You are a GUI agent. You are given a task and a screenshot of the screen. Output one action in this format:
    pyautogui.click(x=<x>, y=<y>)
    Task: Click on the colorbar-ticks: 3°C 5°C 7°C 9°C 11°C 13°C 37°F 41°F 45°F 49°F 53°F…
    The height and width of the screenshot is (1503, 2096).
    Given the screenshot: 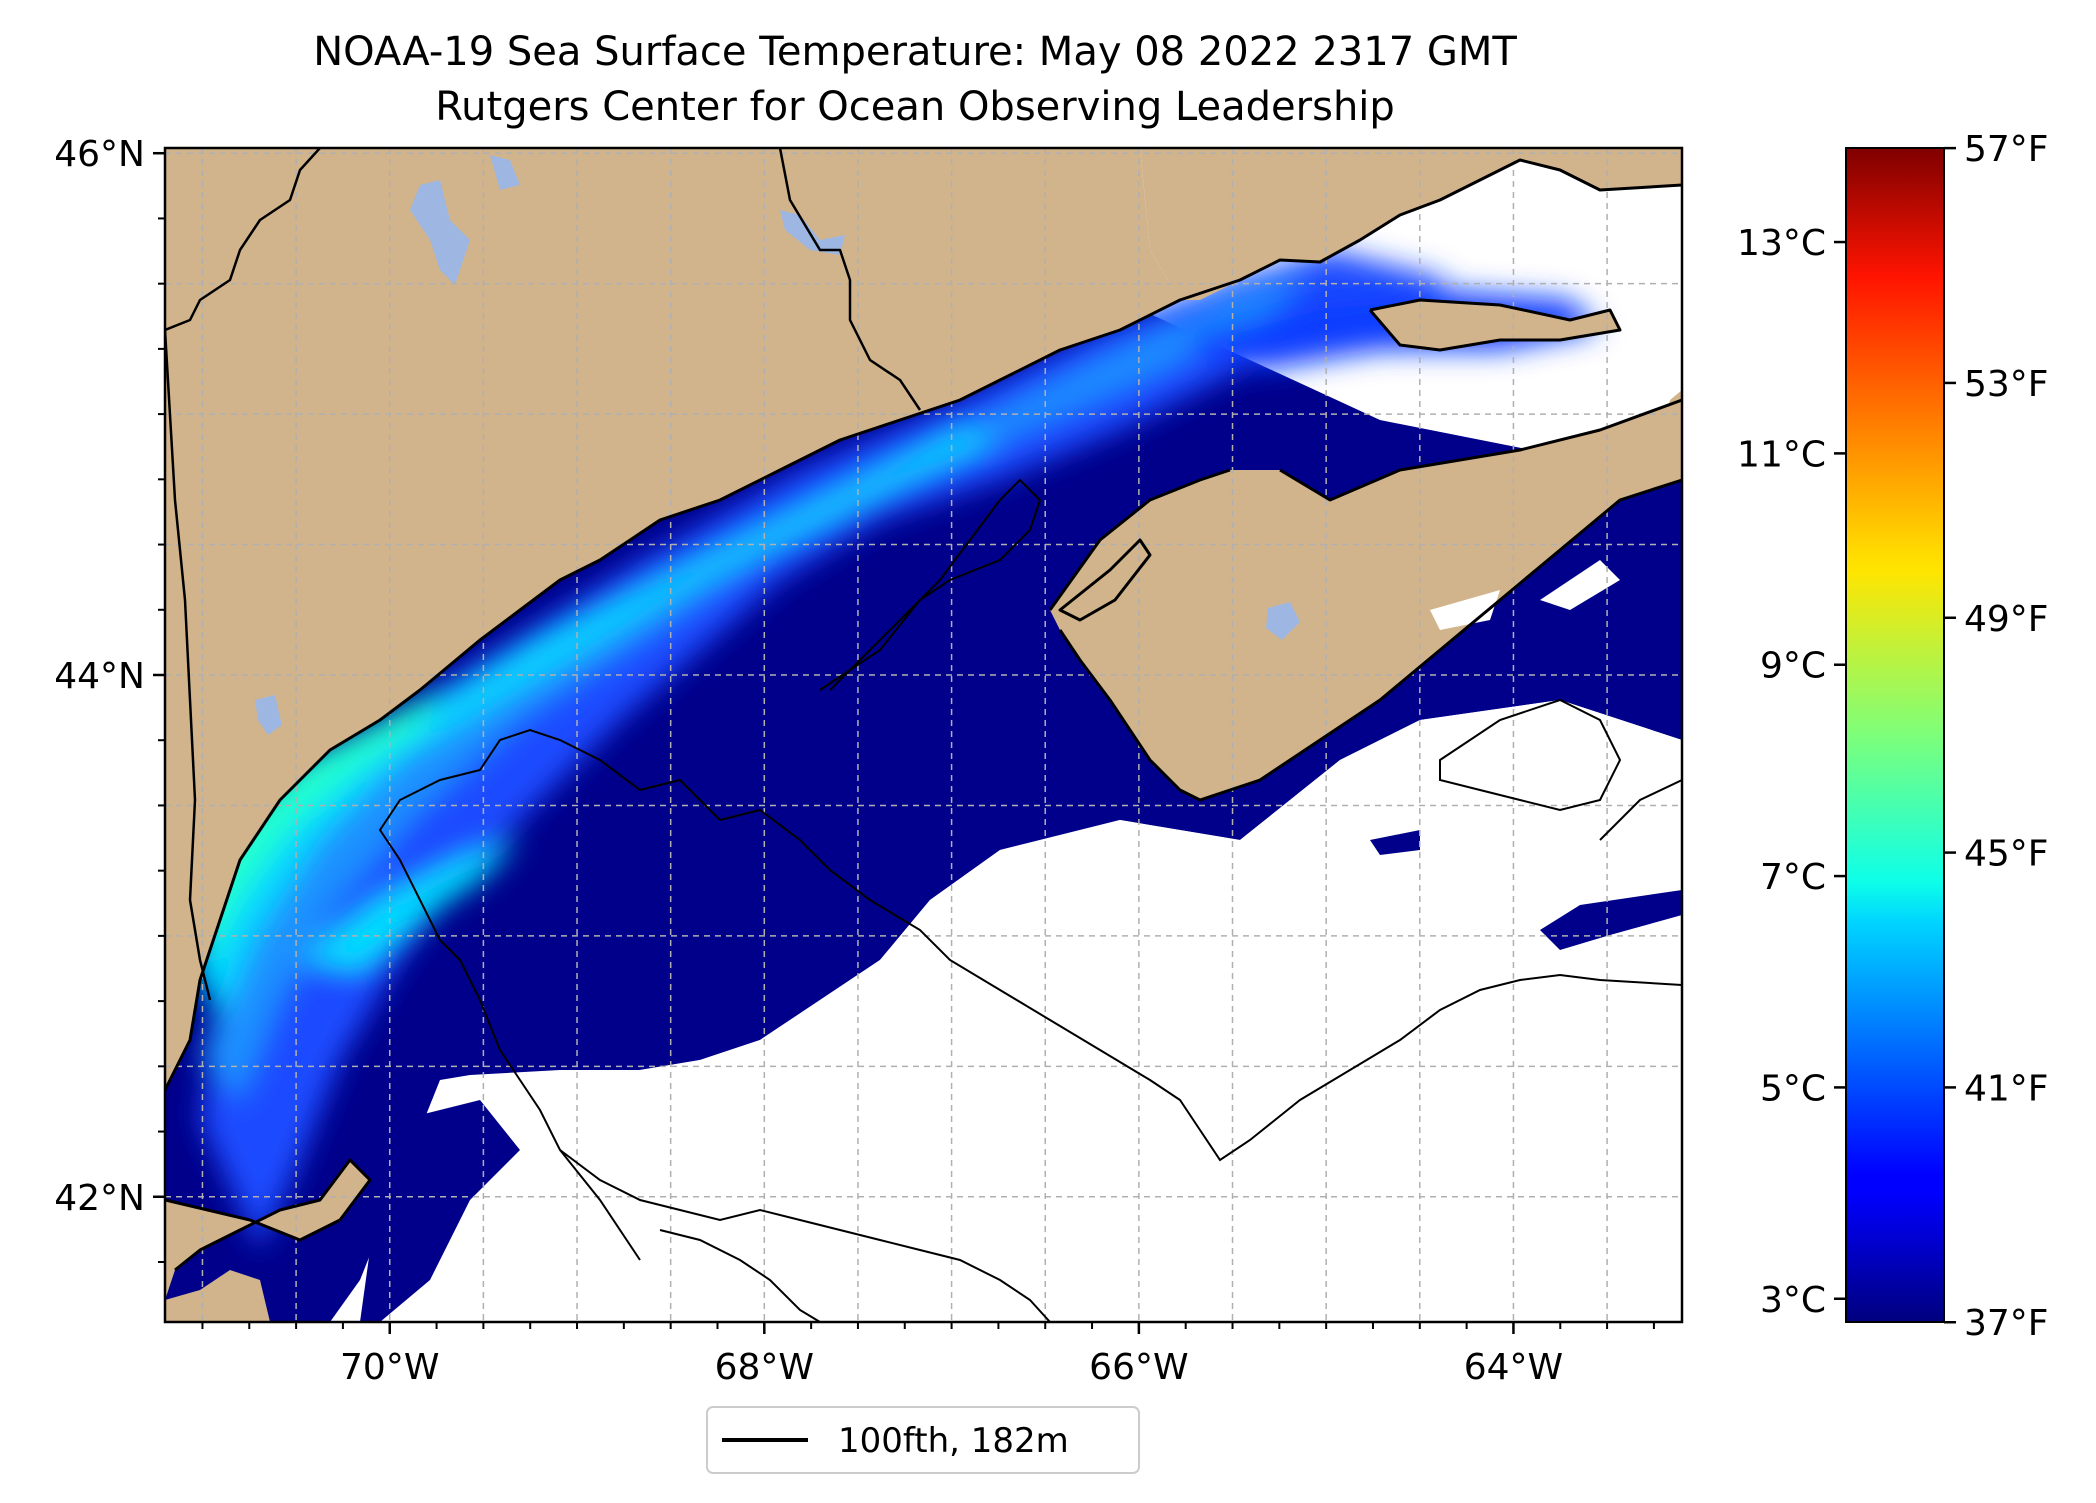 What is the action you would take?
    pyautogui.click(x=1892, y=736)
    